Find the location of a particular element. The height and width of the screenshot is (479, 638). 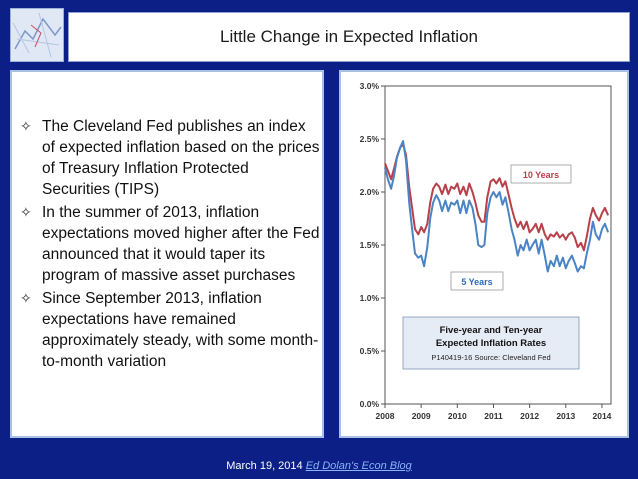

y-tick-label: 1.5% is located at coordinates (370, 245).